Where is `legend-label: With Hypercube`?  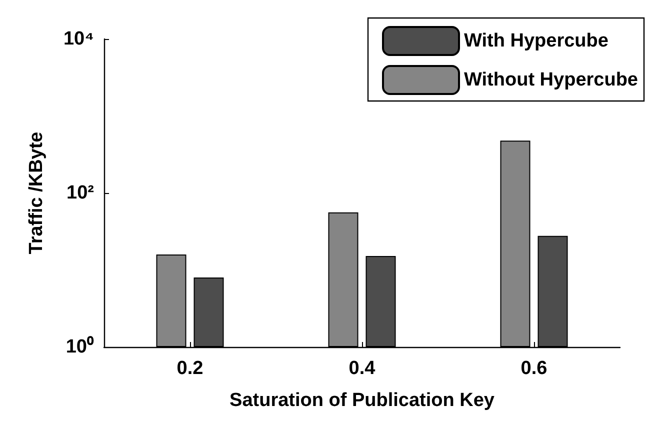 legend-label: With Hypercube is located at coordinates (536, 41).